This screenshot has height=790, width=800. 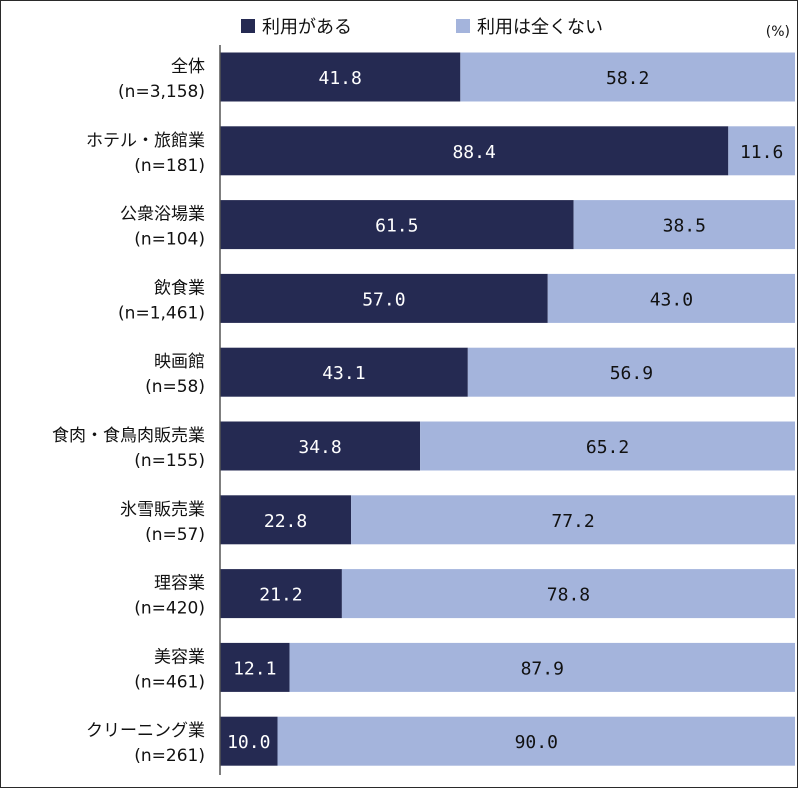 What do you see at coordinates (778, 32) in the screenshot?
I see `unit-label: (%)` at bounding box center [778, 32].